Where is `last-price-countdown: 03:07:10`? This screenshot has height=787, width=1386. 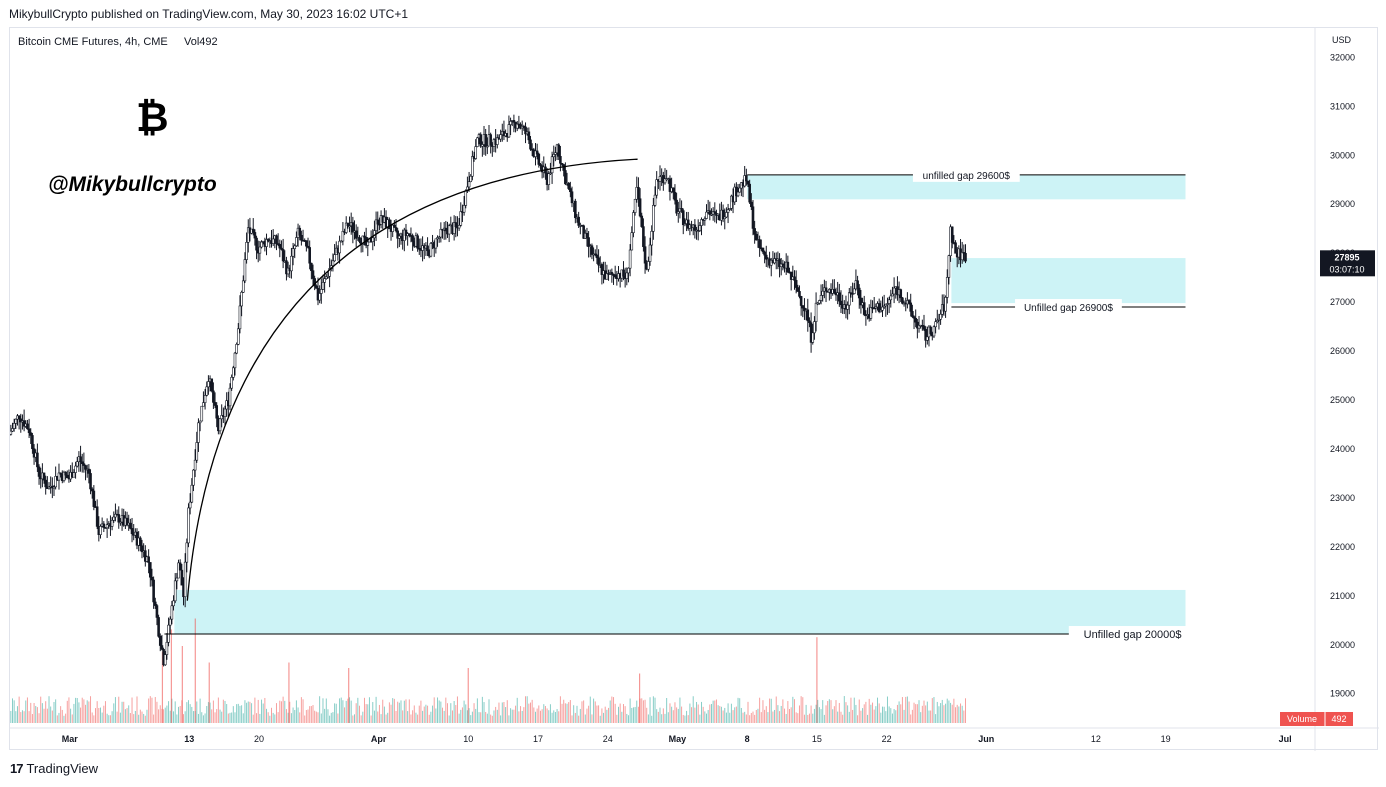 last-price-countdown: 03:07:10 is located at coordinates (1346, 269).